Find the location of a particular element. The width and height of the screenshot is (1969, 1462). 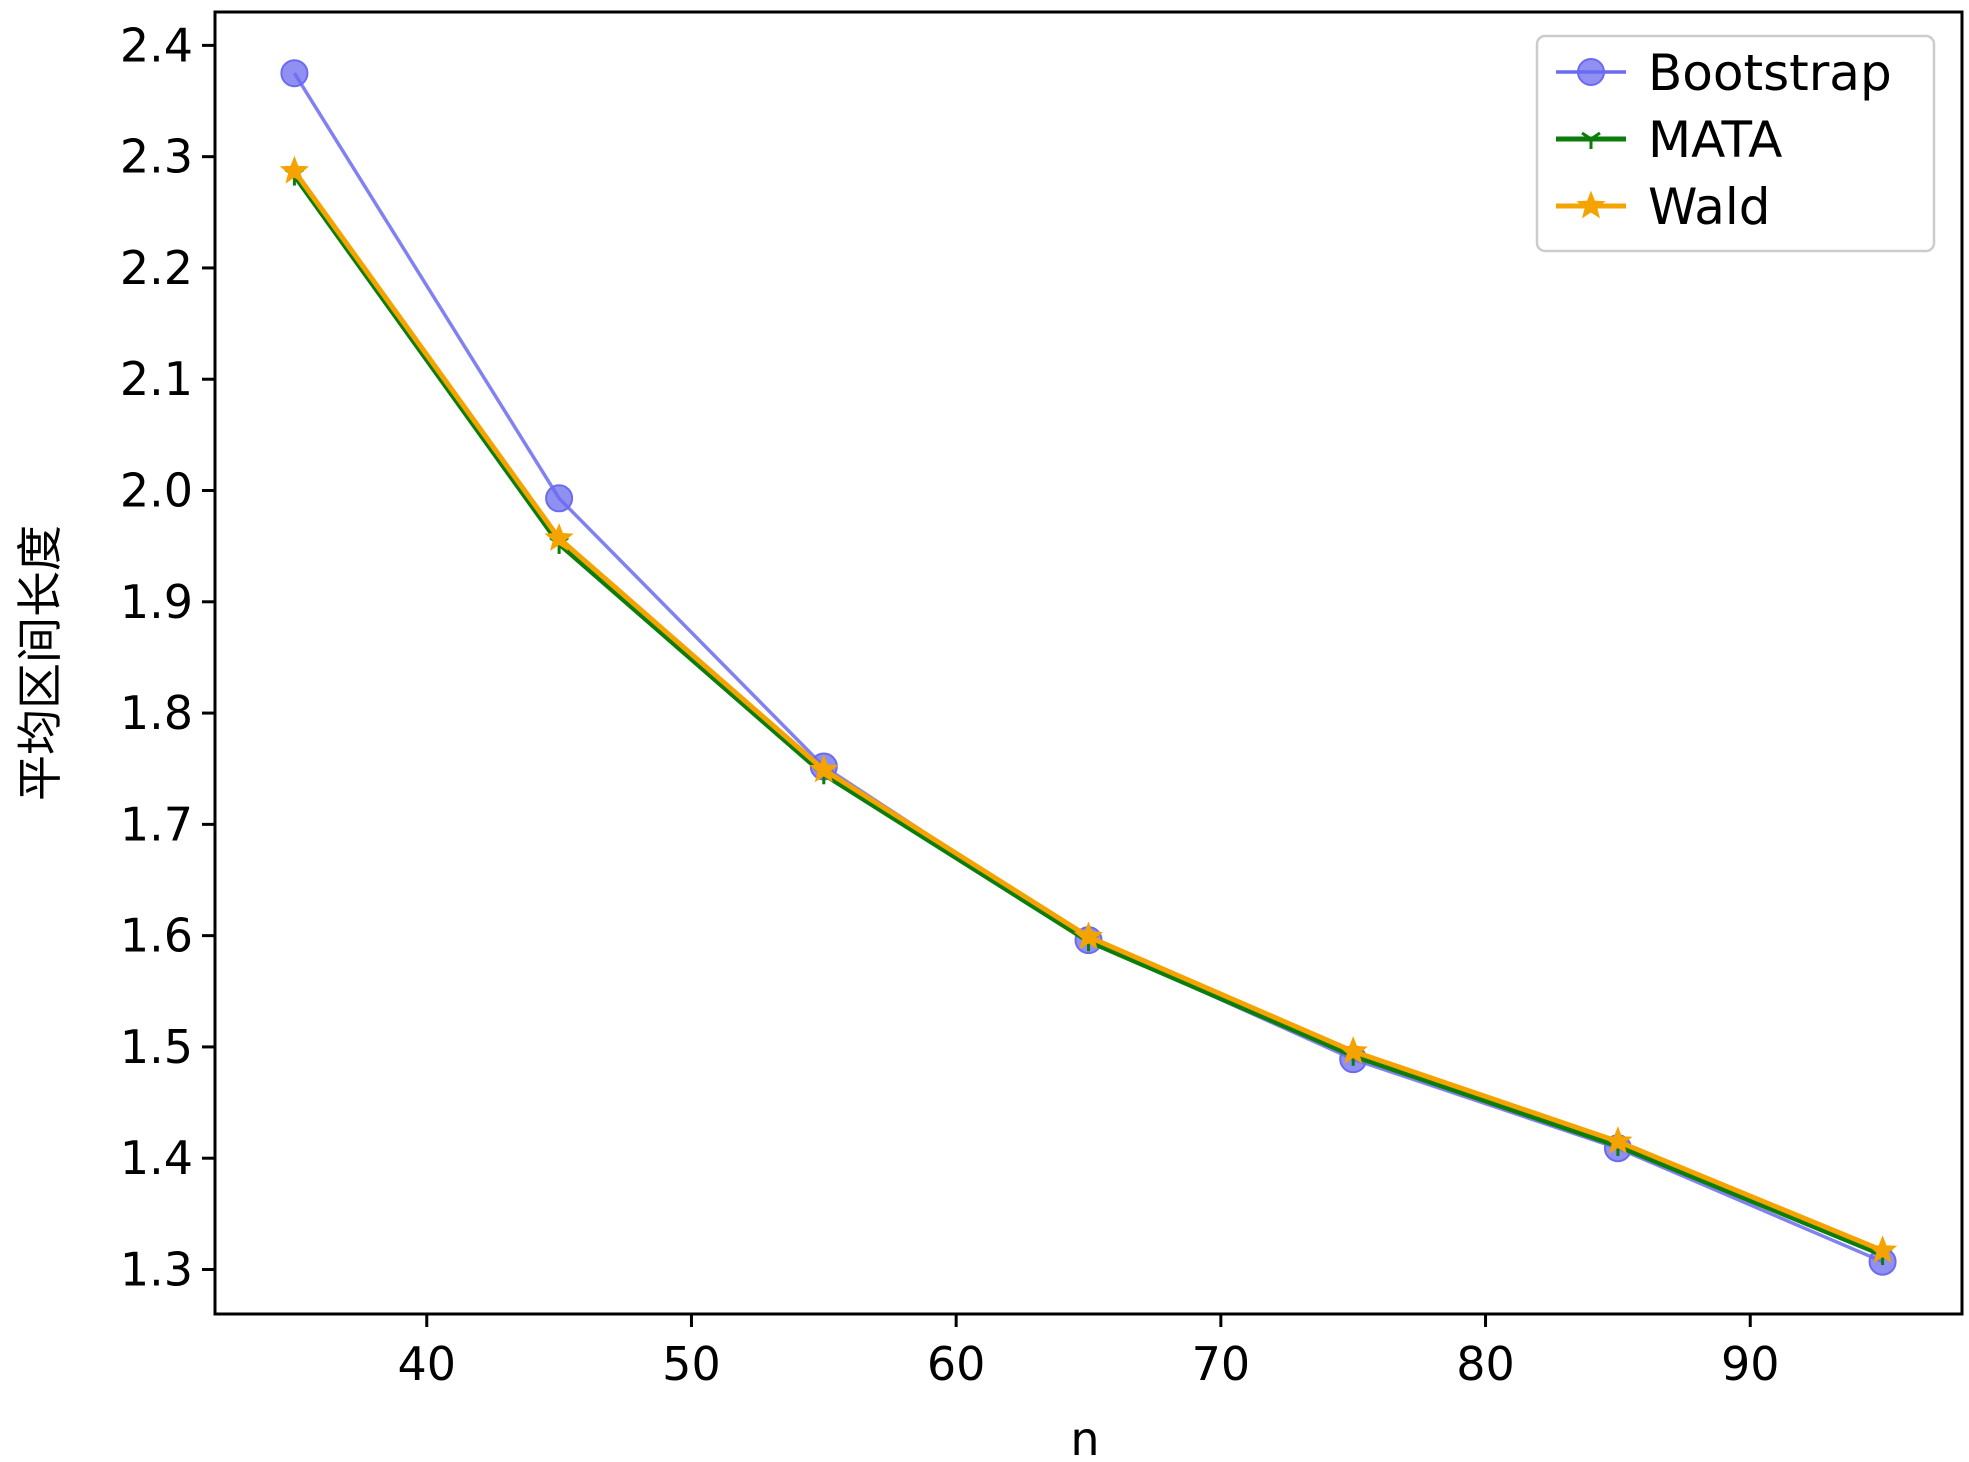

legend-item-bootstrap: Bootstrap is located at coordinates (1724, 73).